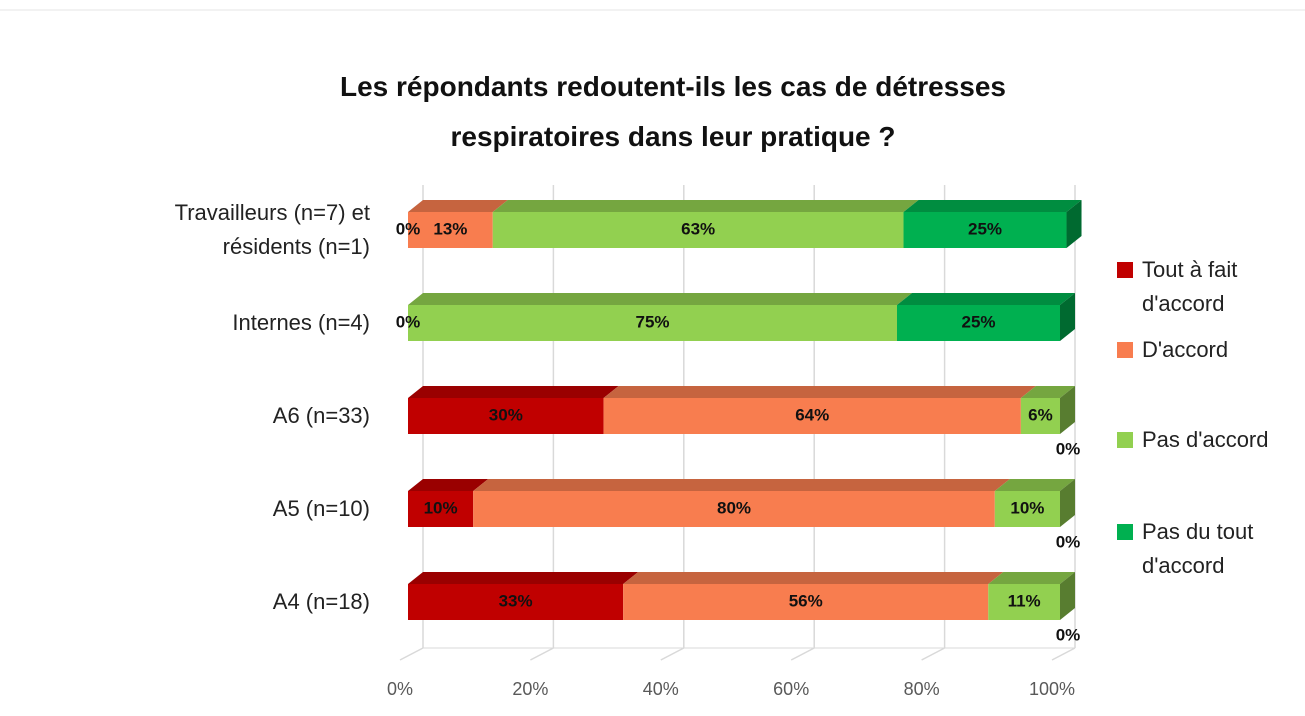 This screenshot has width=1305, height=716. Describe the element at coordinates (922, 689) in the screenshot. I see `x-tick-label: 80%` at that location.